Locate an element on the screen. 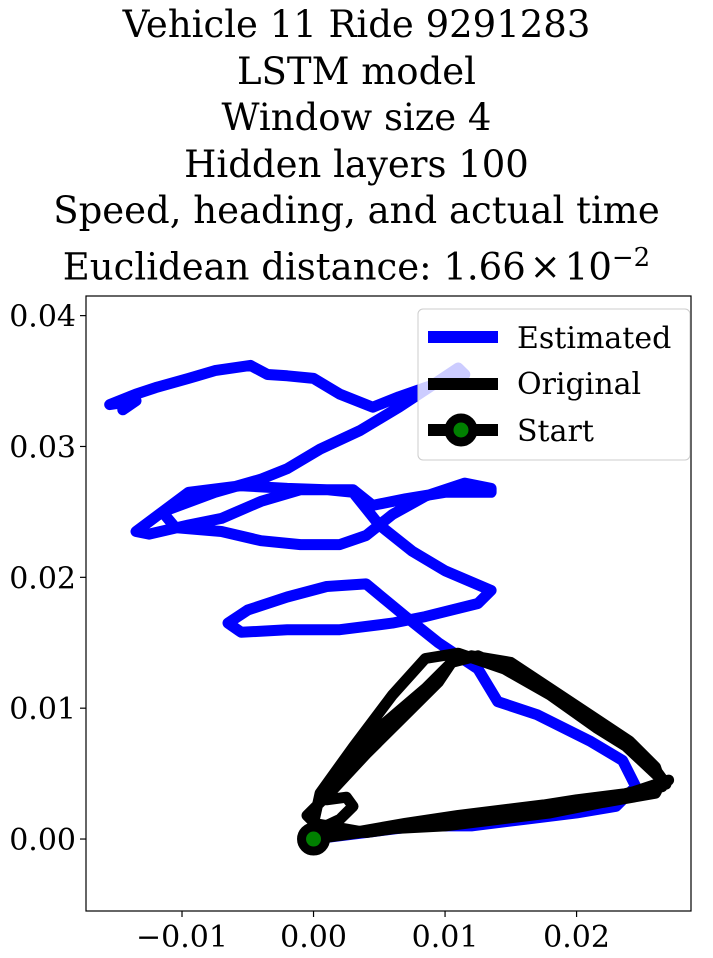 Image resolution: width=713 pixels, height=958 pixels. legend: Estimated Original Start is located at coordinates (554, 384).